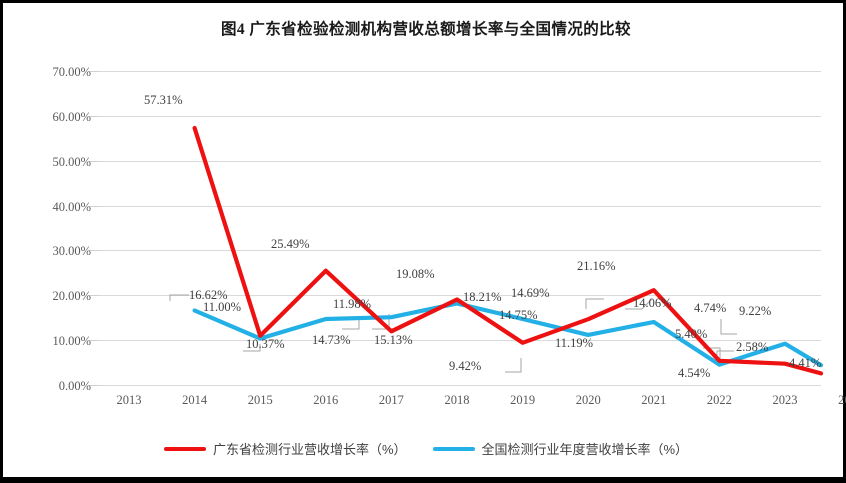  Describe the element at coordinates (352, 304) in the screenshot. I see `data-label-red-2017: 11.98%` at that location.